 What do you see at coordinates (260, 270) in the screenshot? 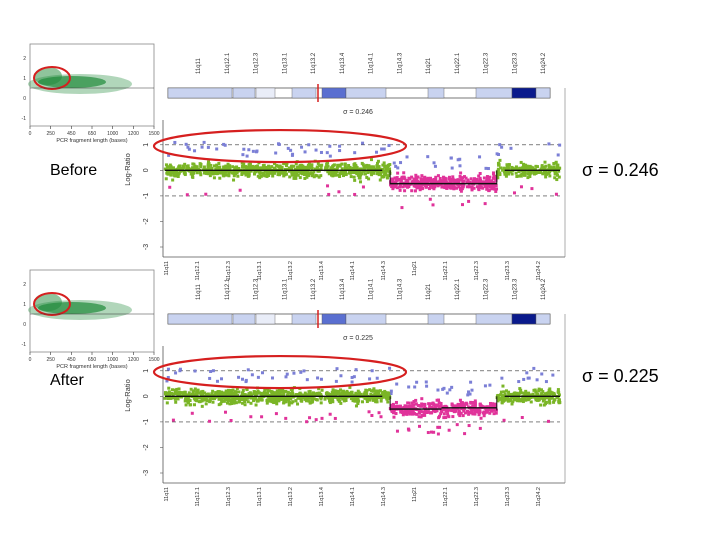
I see `band-label-bottom: 11q13.1` at bounding box center [260, 270].